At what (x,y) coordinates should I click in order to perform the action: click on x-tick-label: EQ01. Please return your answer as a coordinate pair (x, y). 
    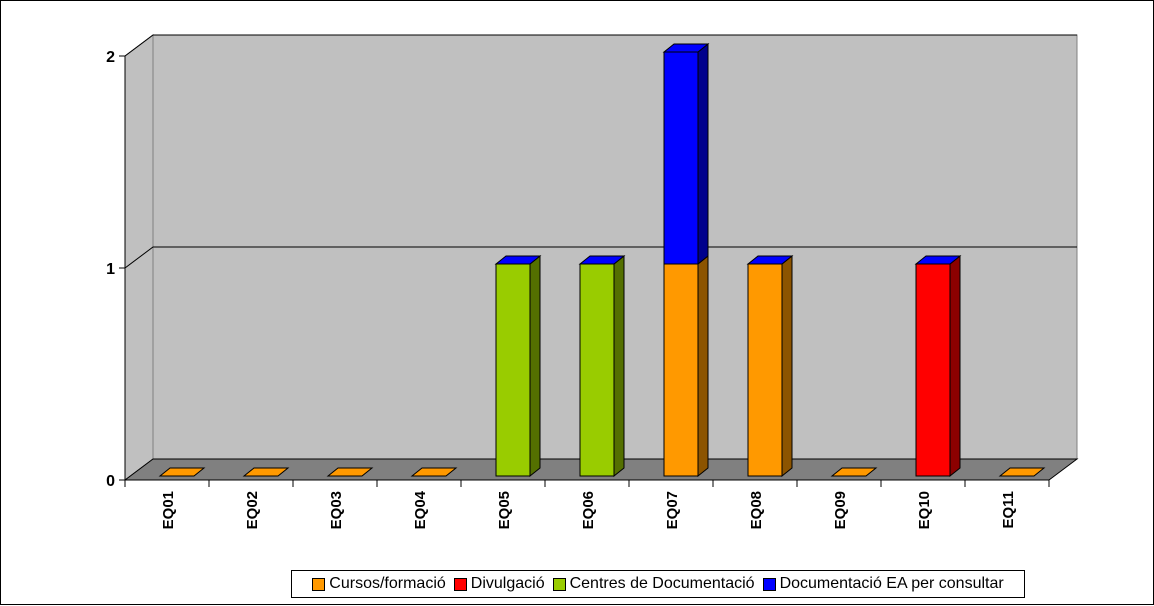
    Looking at the image, I should click on (168, 510).